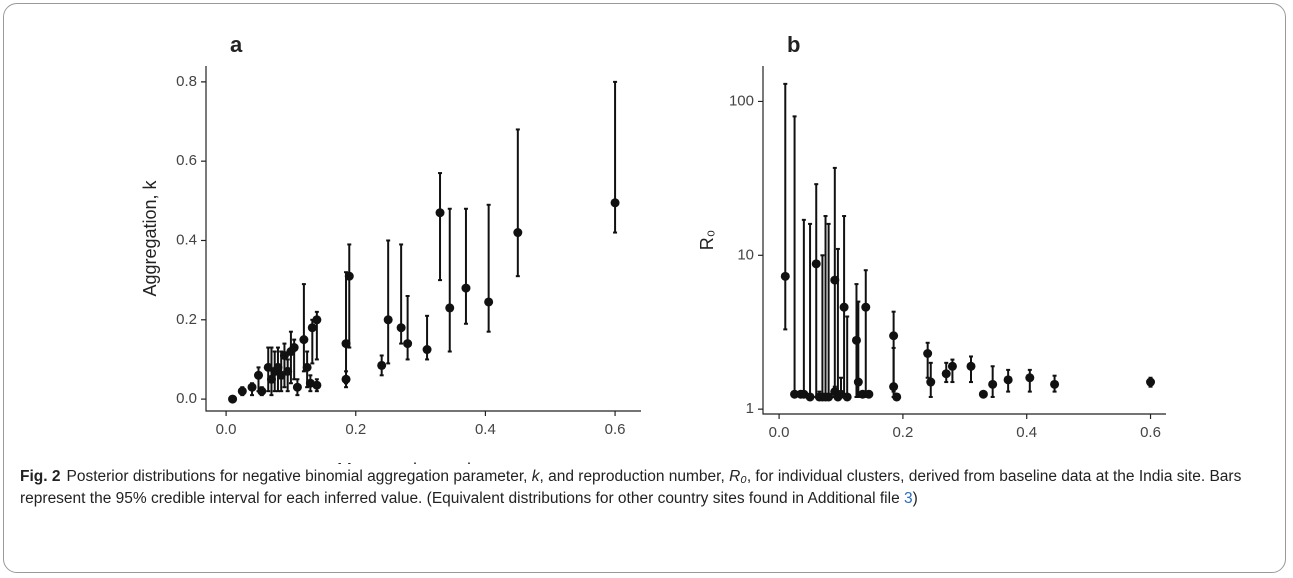  Describe the element at coordinates (186, 319) in the screenshot. I see `y-tick-label: 0.2` at that location.